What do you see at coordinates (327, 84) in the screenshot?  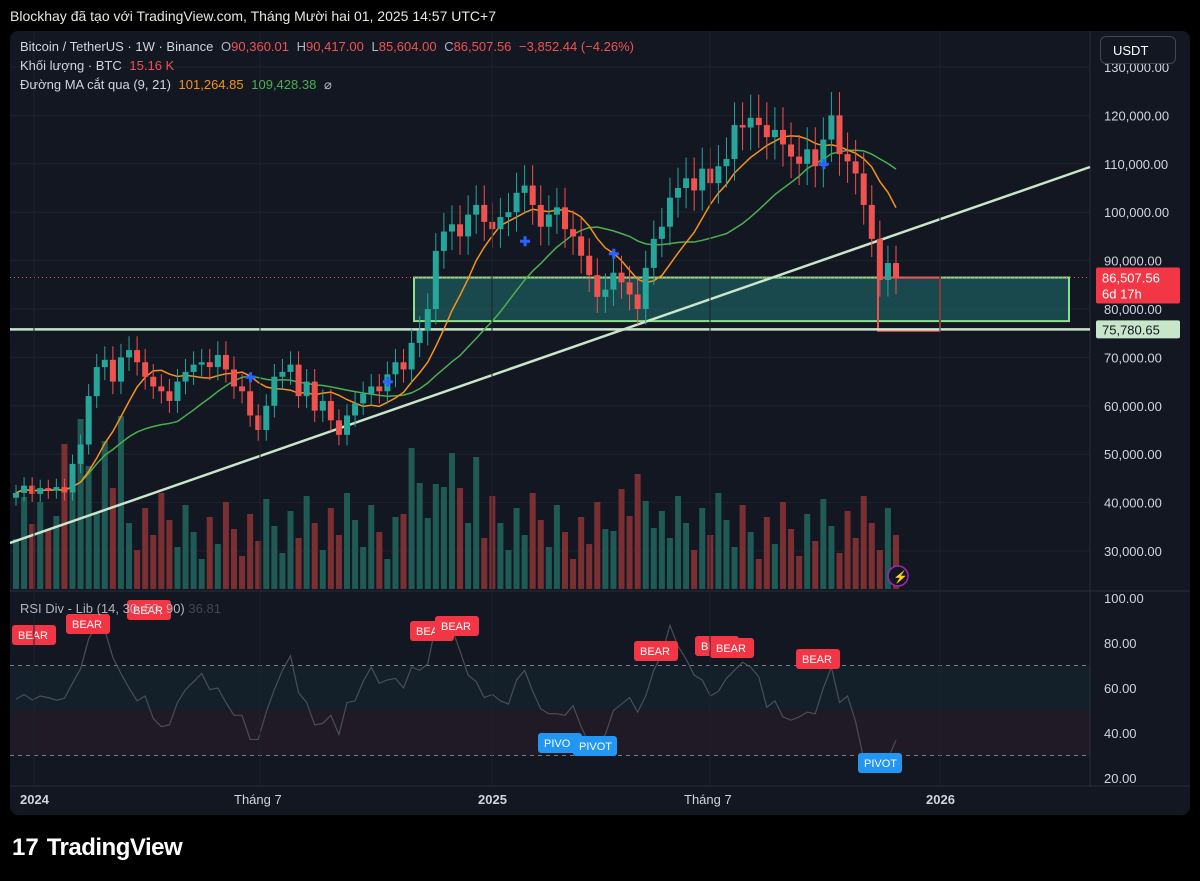 I see `ma-visibility-icon: ⌀` at bounding box center [327, 84].